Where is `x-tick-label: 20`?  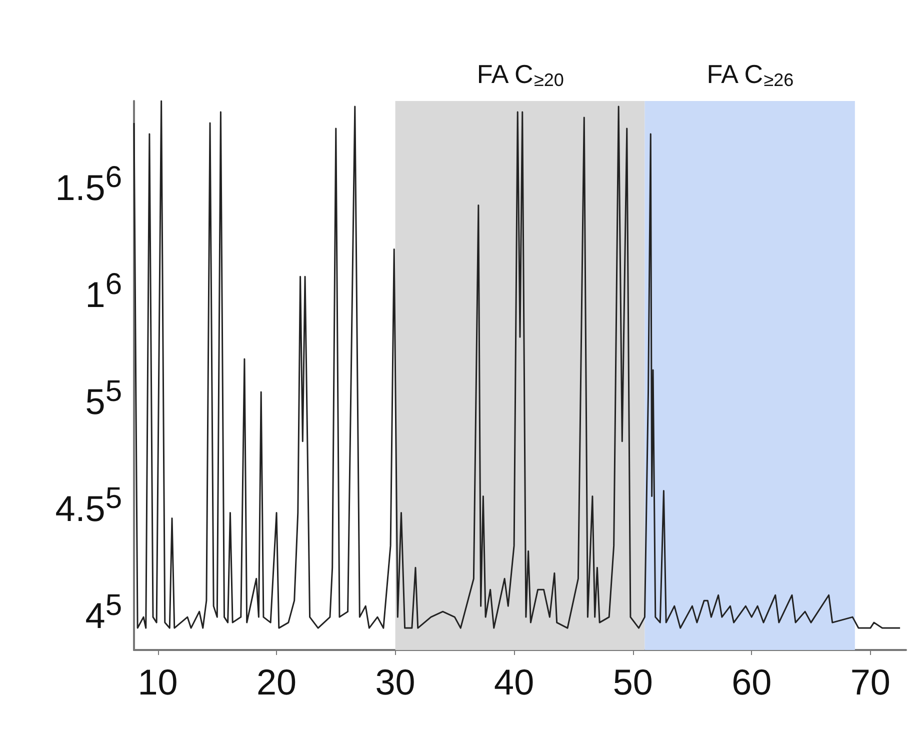
x-tick-label: 20 is located at coordinates (276, 682).